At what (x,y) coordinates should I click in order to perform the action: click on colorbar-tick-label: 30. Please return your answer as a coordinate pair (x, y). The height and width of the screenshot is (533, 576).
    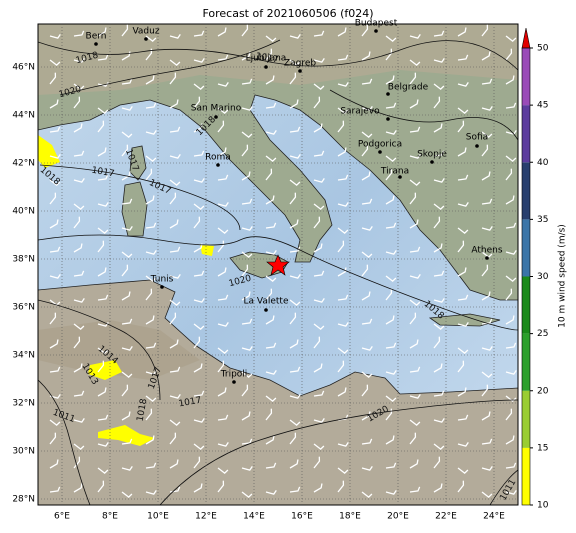
    Looking at the image, I should click on (543, 277).